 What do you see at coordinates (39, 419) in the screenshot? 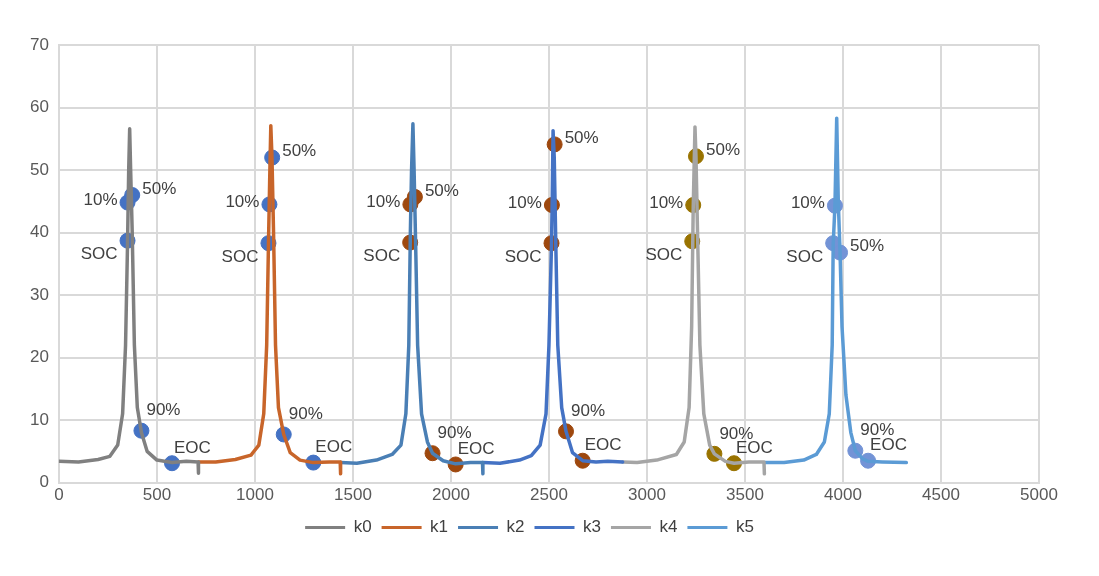
I see `y-tick-label: 10` at bounding box center [39, 419].